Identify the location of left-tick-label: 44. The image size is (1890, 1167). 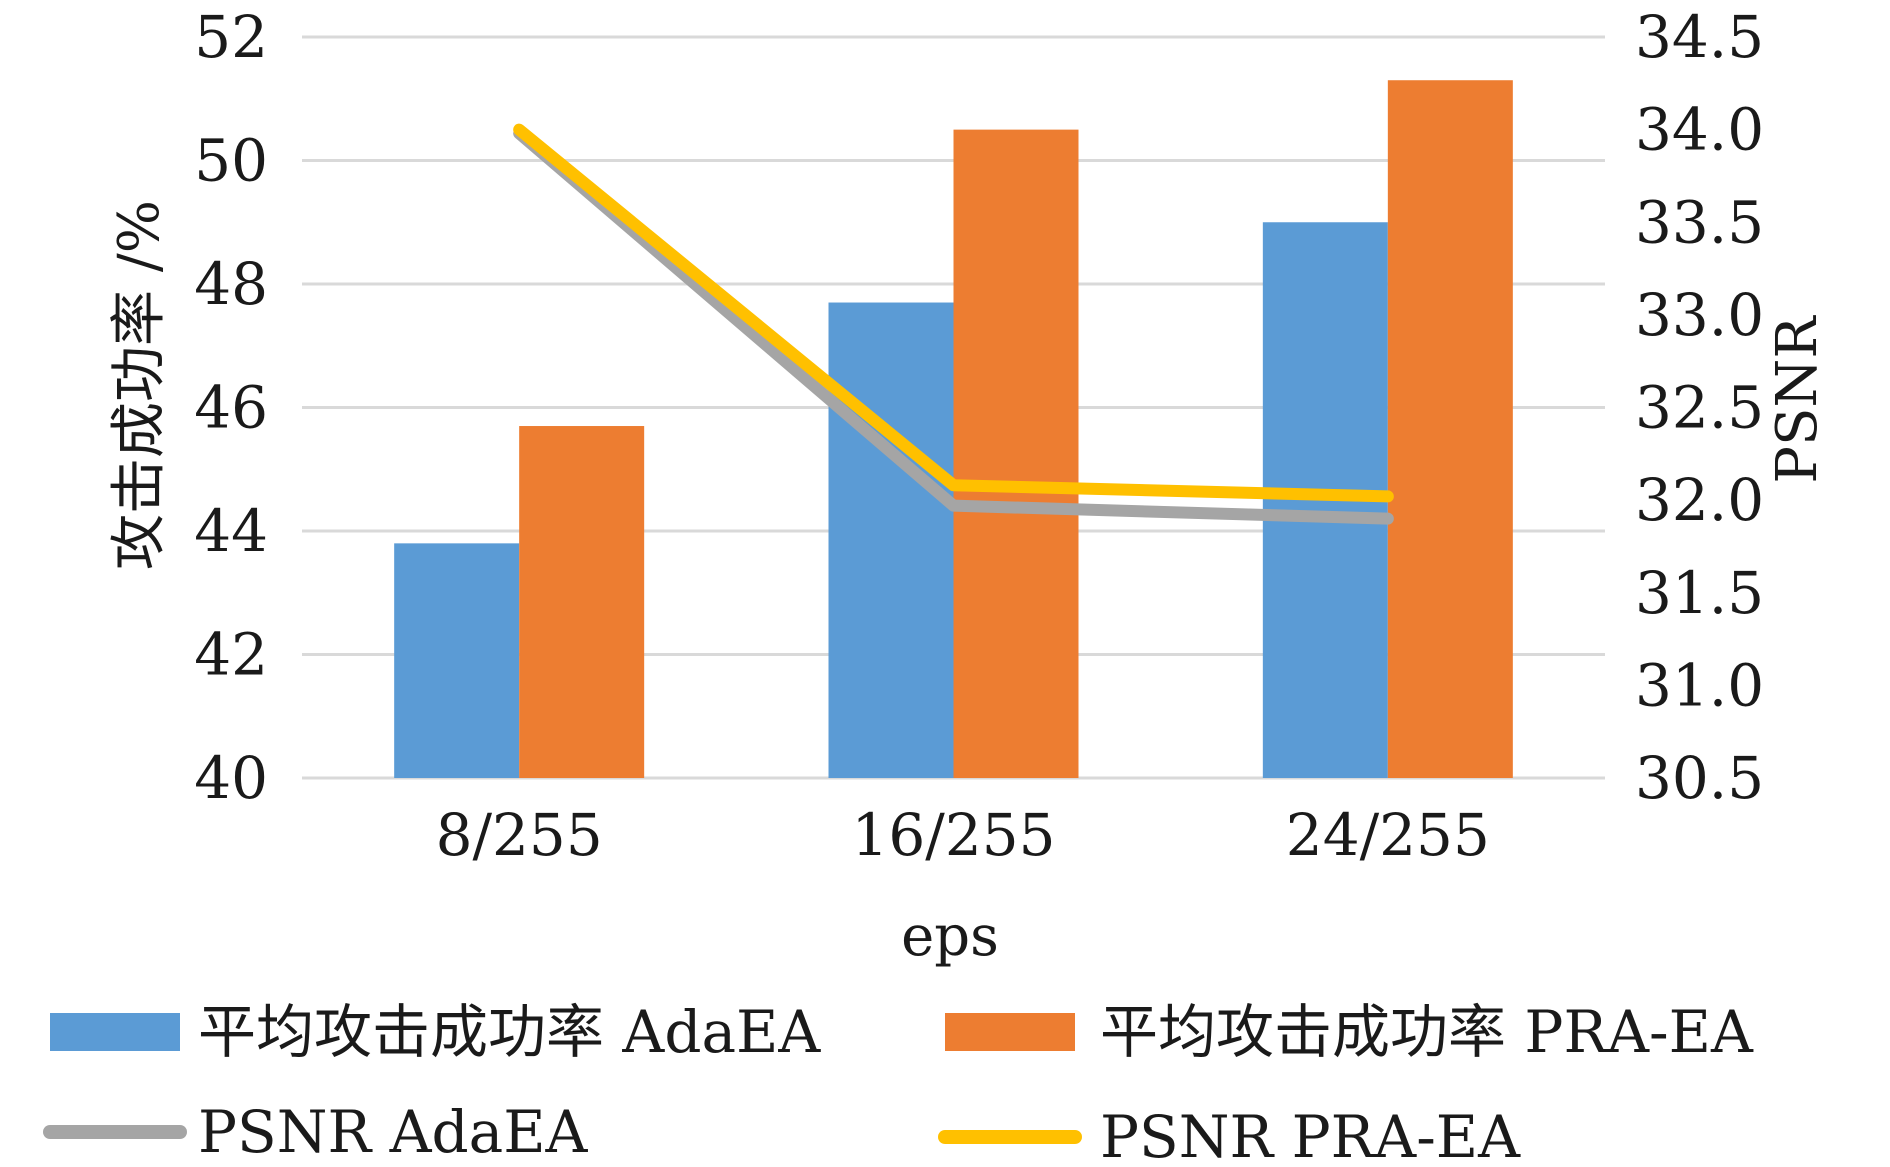
(231, 531).